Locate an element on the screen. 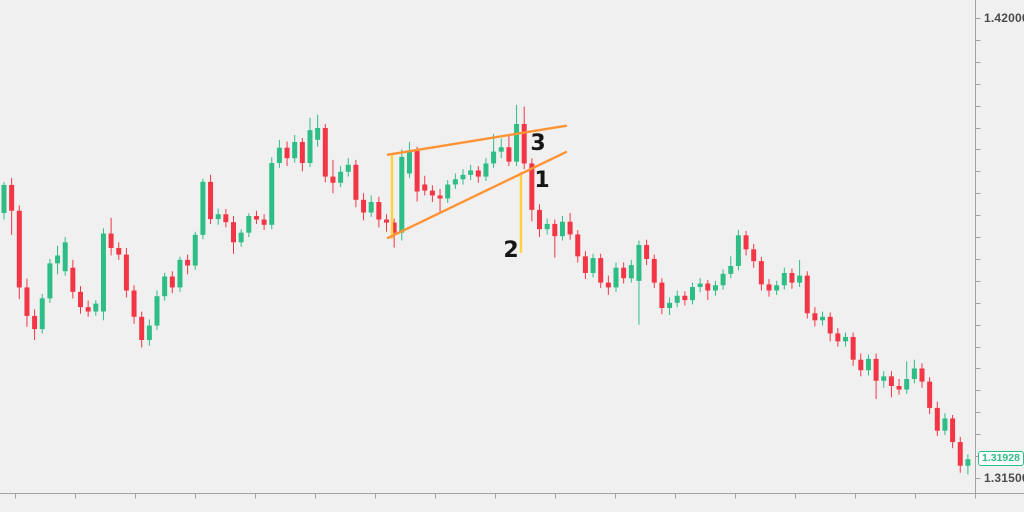  drawings-layer is located at coordinates (477, 189).